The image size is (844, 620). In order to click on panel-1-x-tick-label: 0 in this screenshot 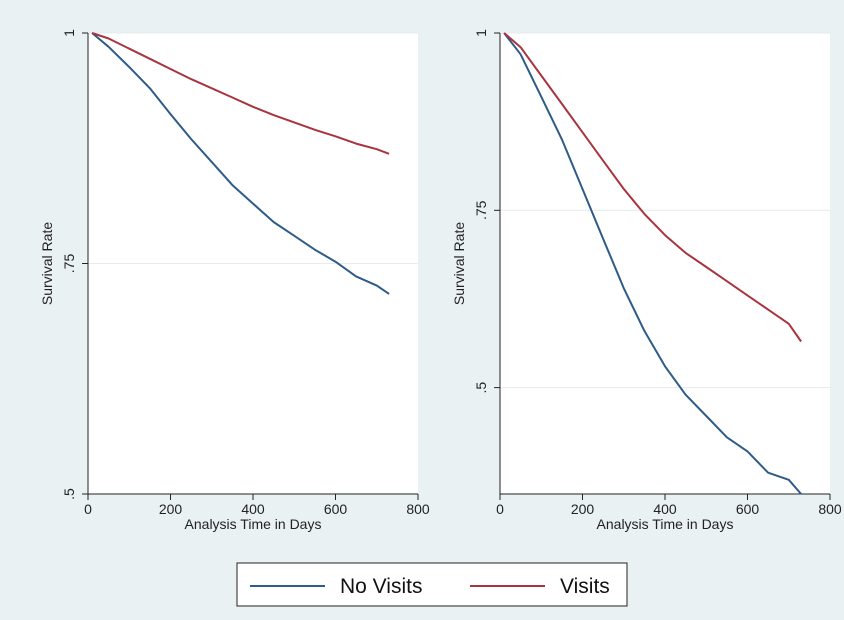, I will do `click(88, 509)`.